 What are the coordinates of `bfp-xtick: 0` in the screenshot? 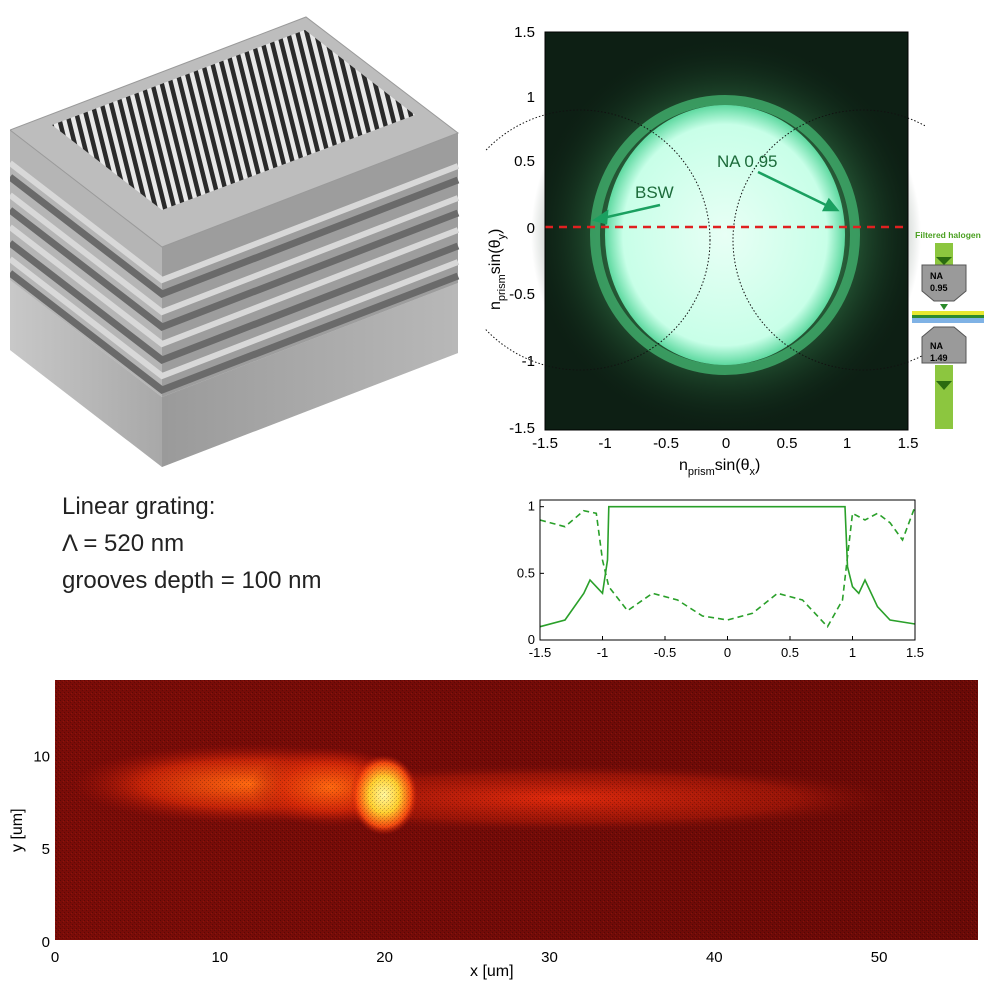 It's located at (726, 443).